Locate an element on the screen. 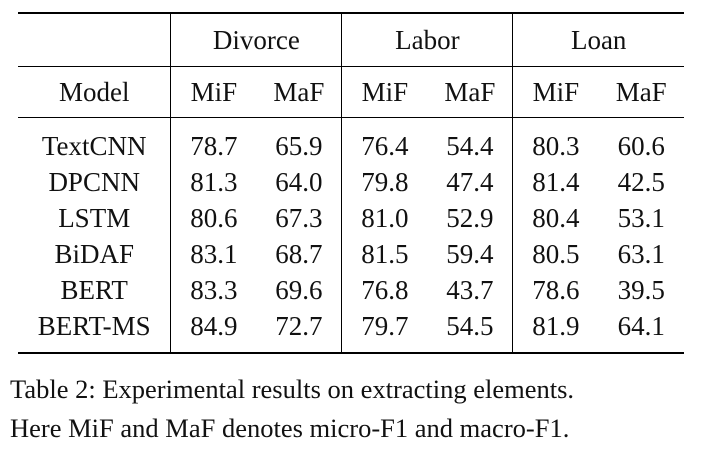  value-cell: 43.7 is located at coordinates (470, 289).